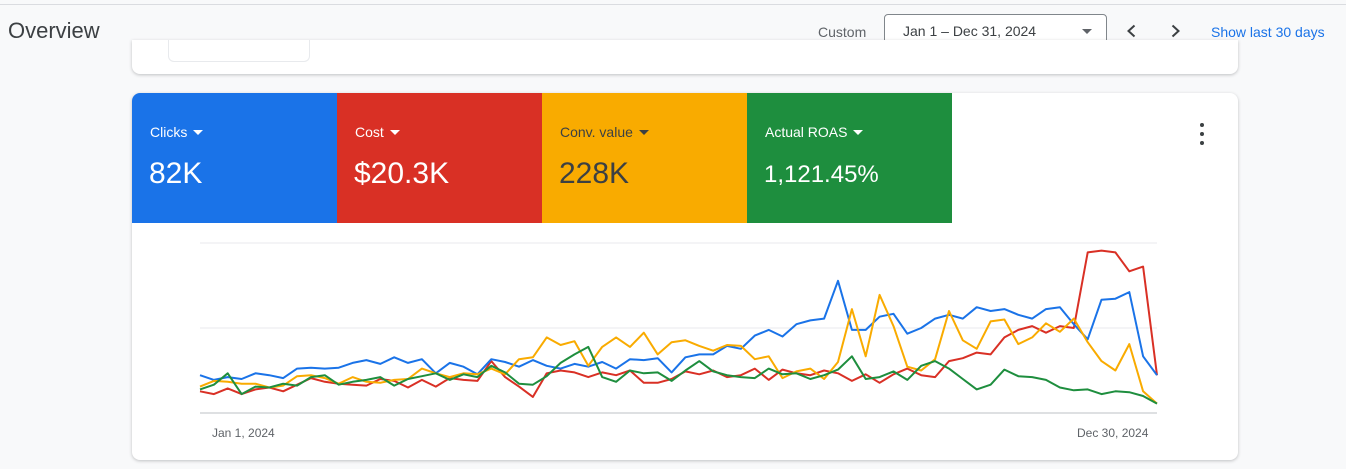 The height and width of the screenshot is (469, 1346). I want to click on metric-label-text: Actual ROAS, so click(806, 132).